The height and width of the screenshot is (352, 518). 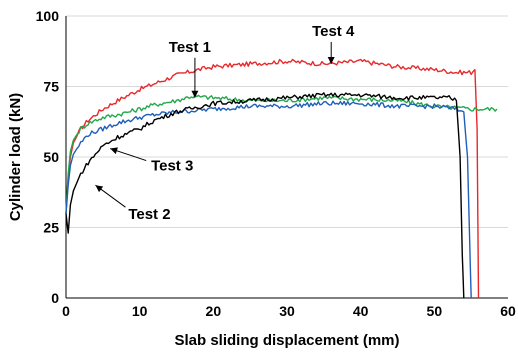 What do you see at coordinates (172, 166) in the screenshot?
I see `annotation-label: Test 3` at bounding box center [172, 166].